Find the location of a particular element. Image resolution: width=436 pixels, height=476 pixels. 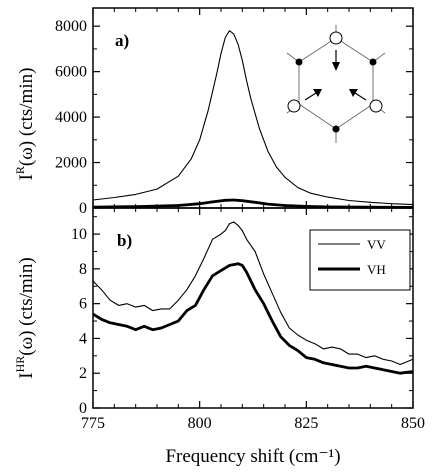

y-tick-label: 2 is located at coordinates (83, 373).